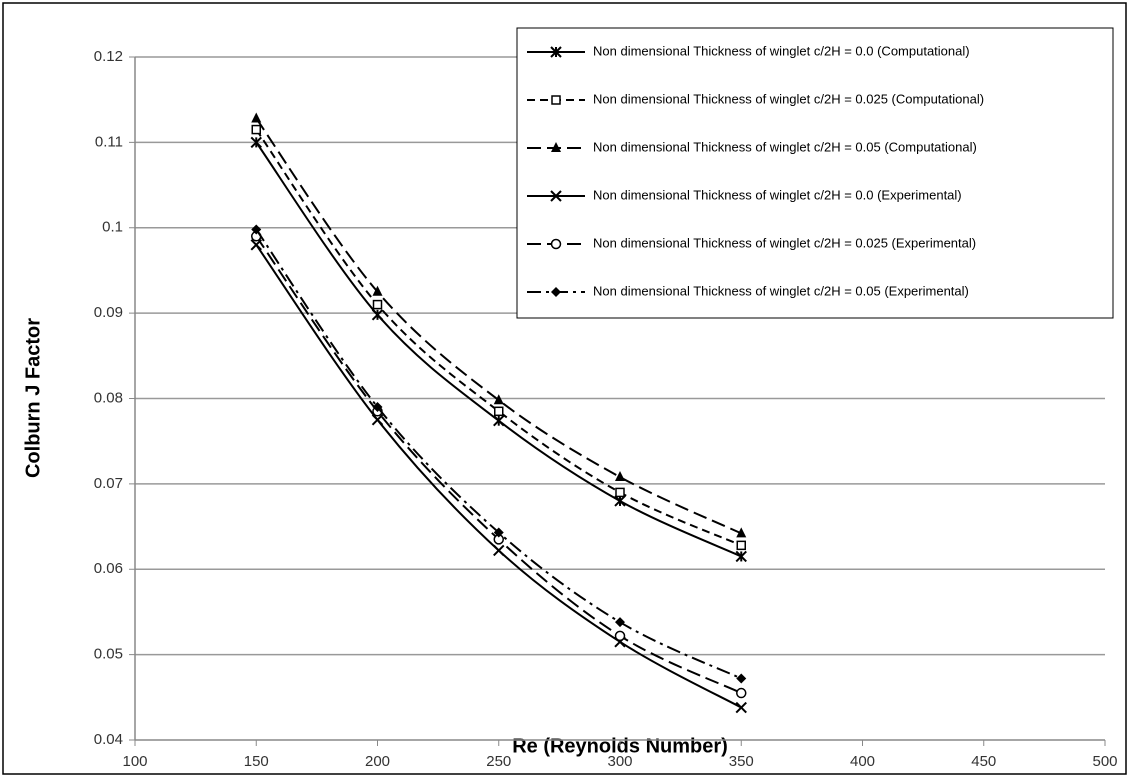 The image size is (1130, 778). What do you see at coordinates (983, 761) in the screenshot?
I see `x-tick-label: 450` at bounding box center [983, 761].